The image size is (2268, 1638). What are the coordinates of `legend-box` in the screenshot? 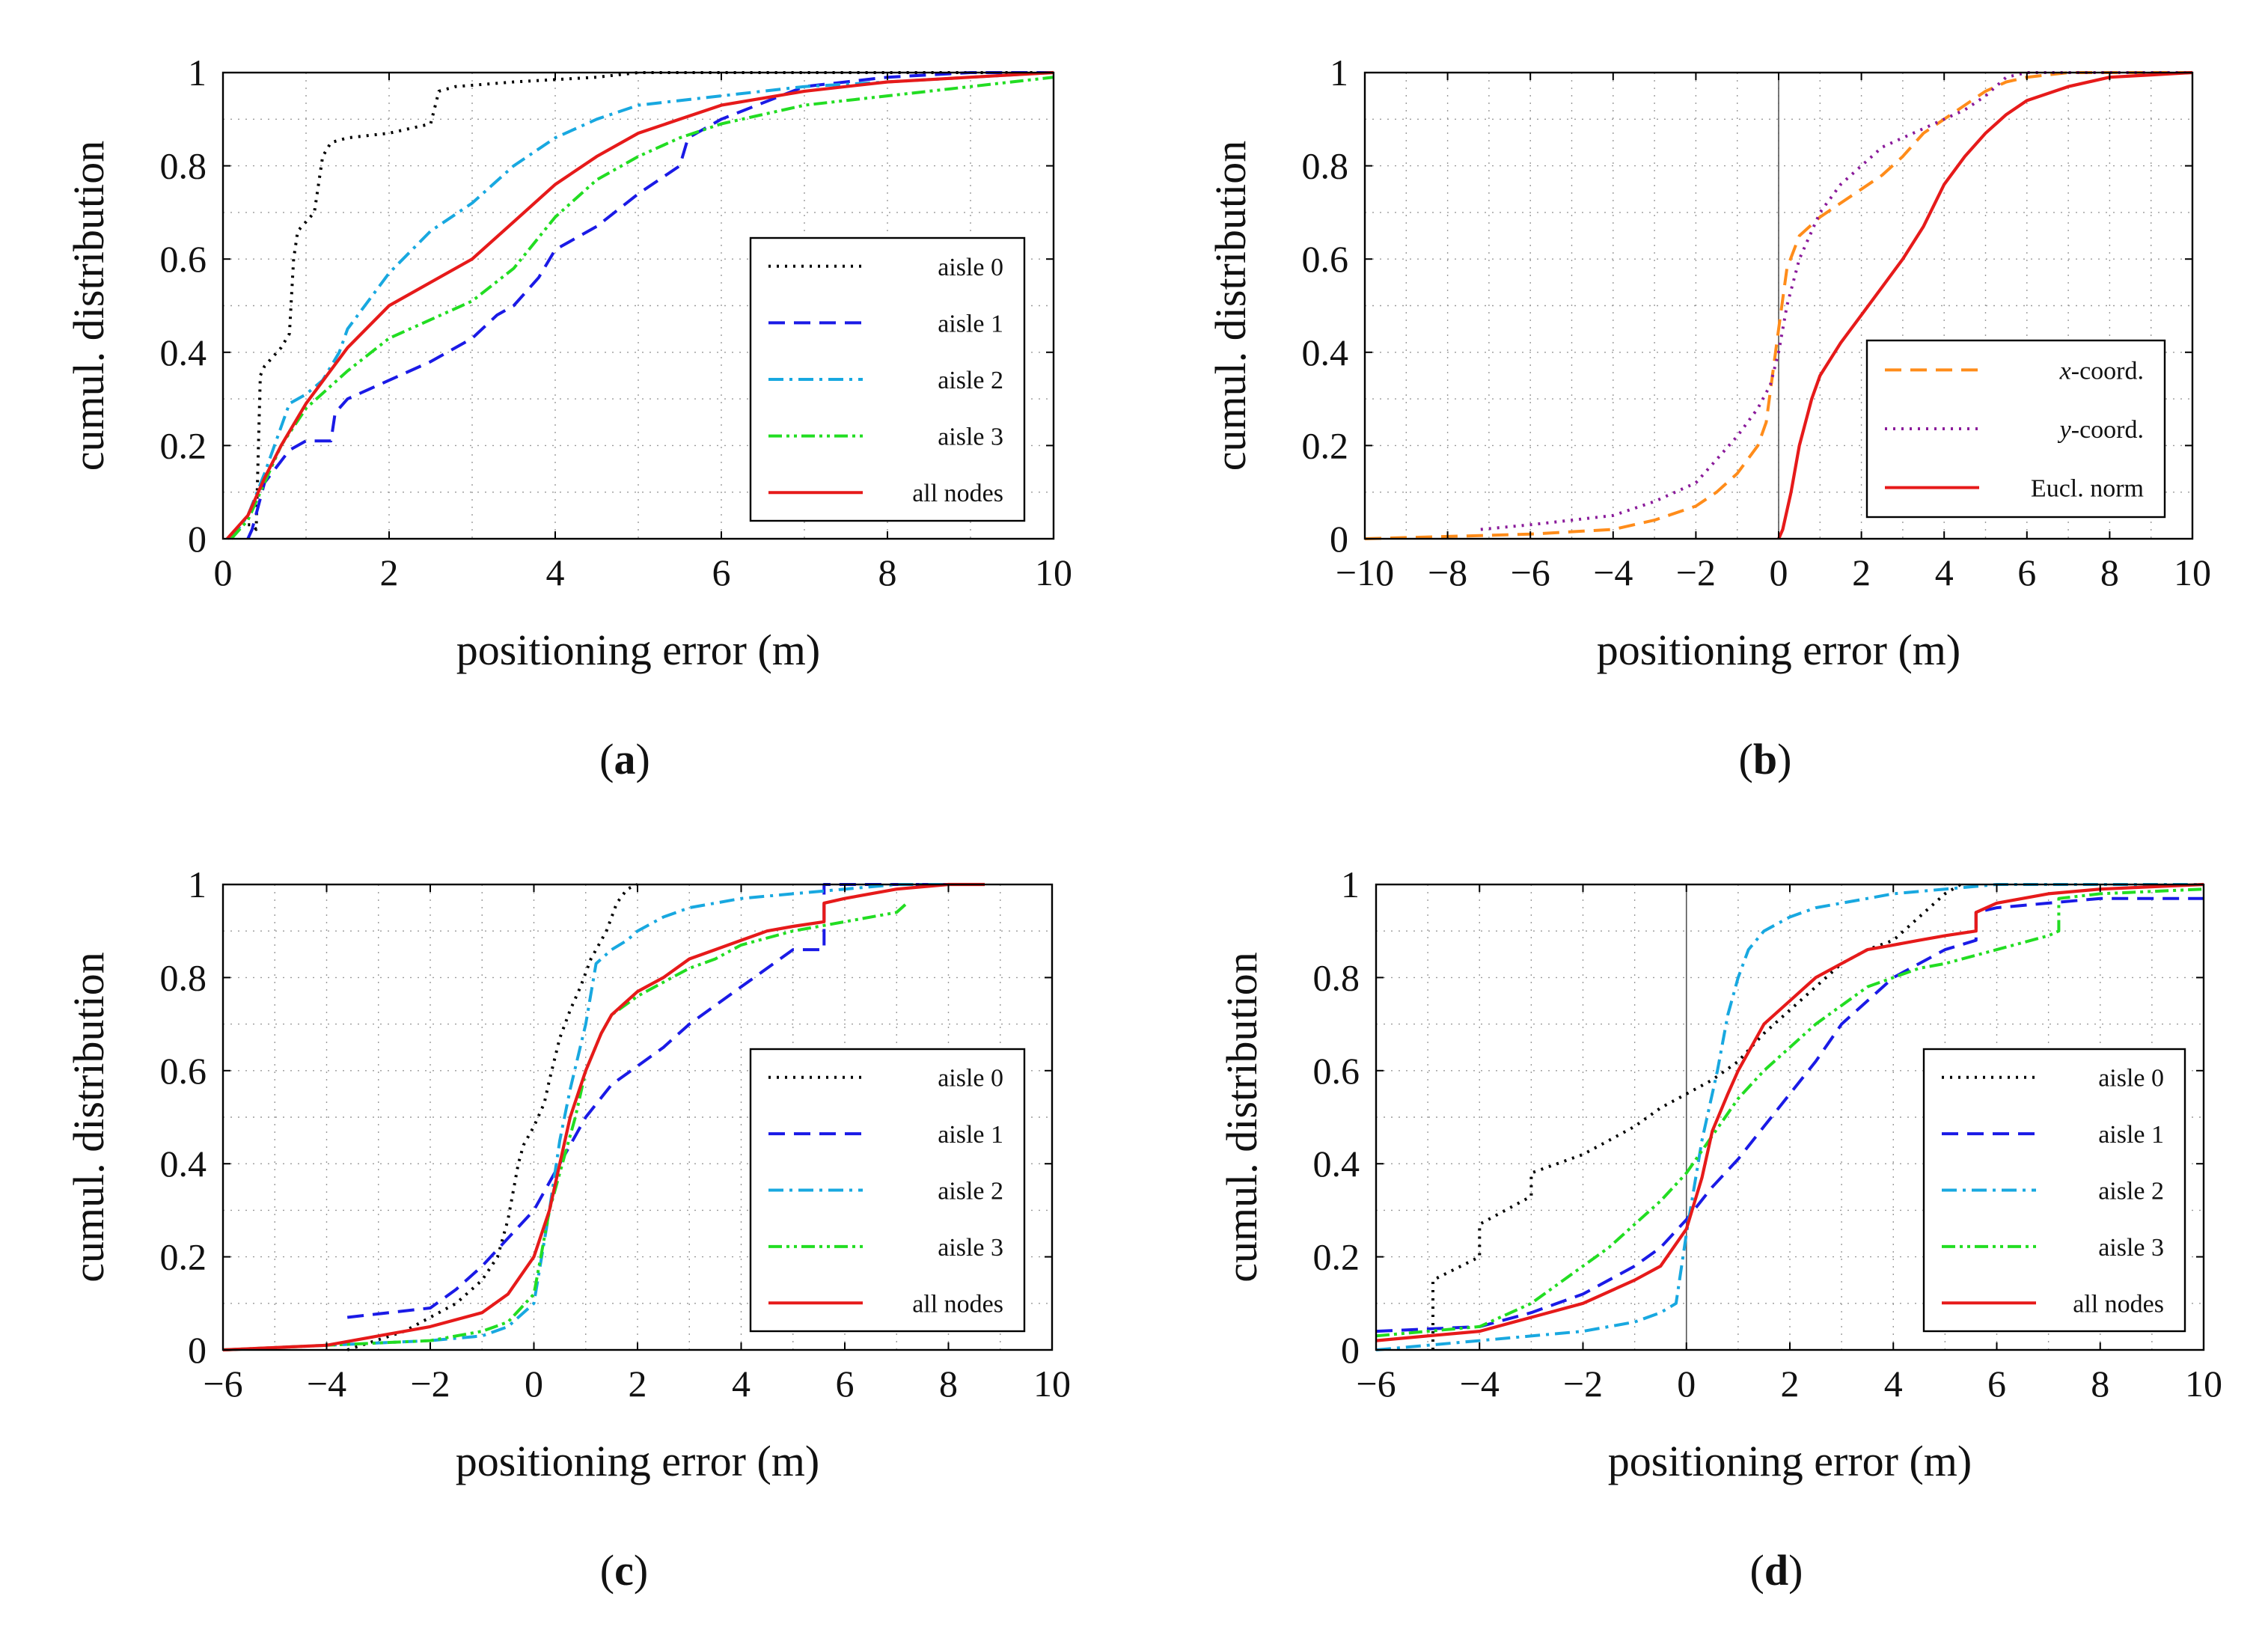 It's located at (887, 1190).